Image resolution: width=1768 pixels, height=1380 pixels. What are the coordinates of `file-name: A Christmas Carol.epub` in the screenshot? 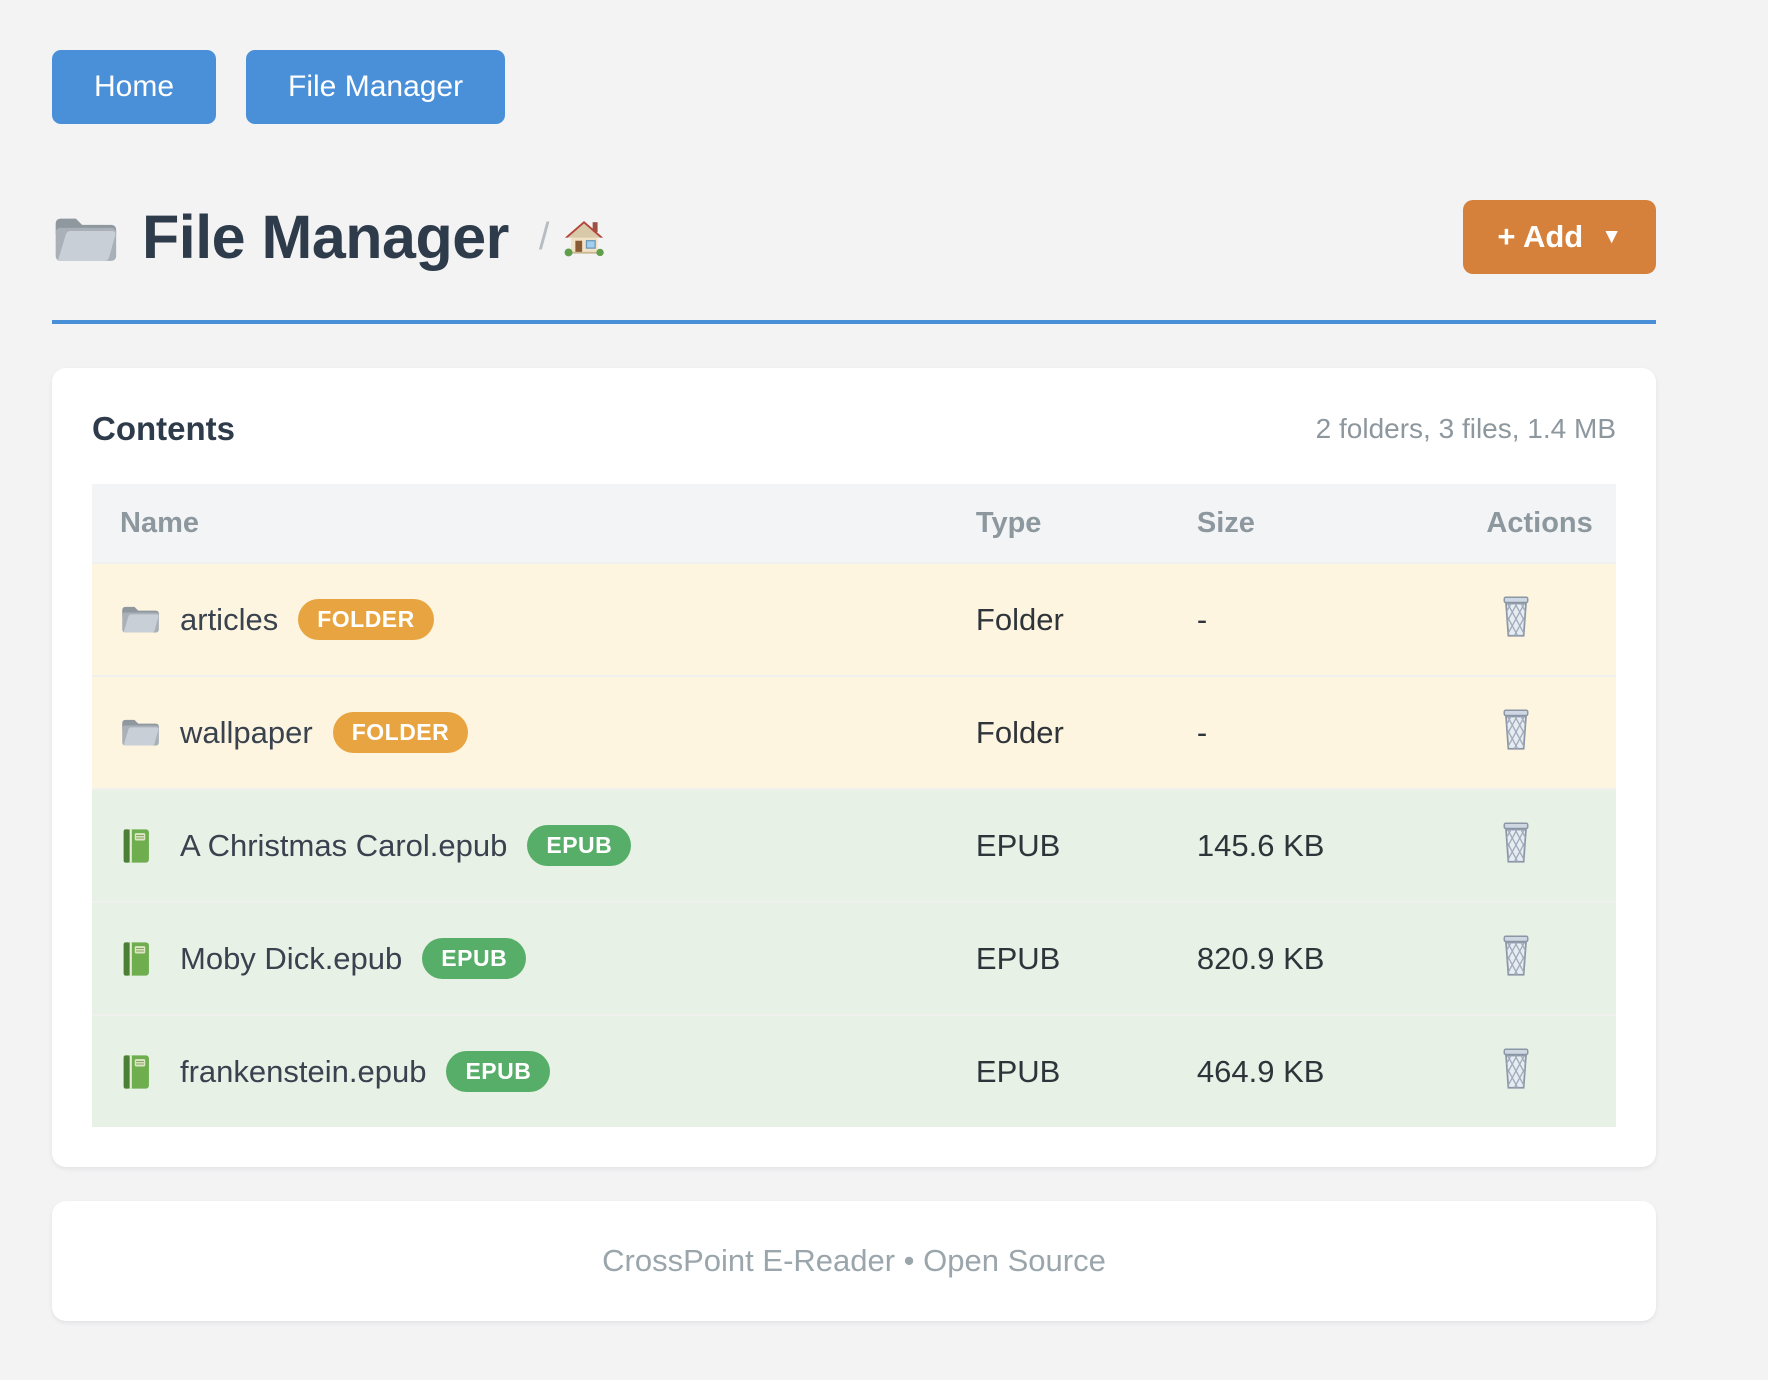 It's located at (344, 845).